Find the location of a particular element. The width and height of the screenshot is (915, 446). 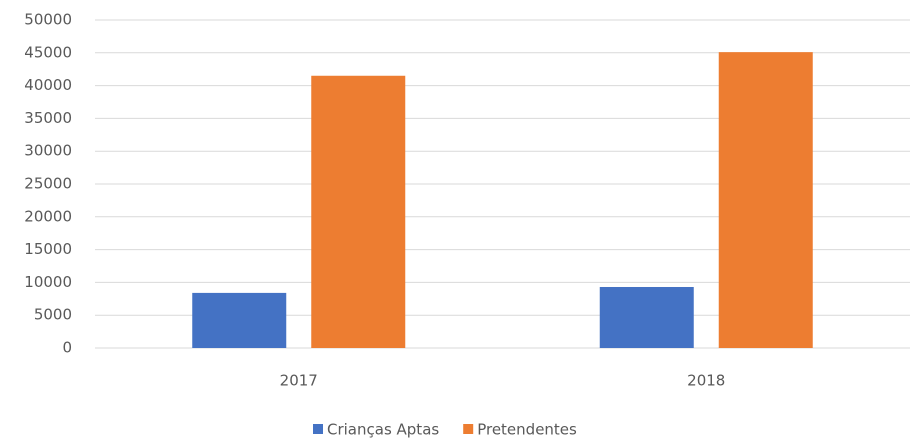

y-tick-label: 40000 is located at coordinates (48, 85).